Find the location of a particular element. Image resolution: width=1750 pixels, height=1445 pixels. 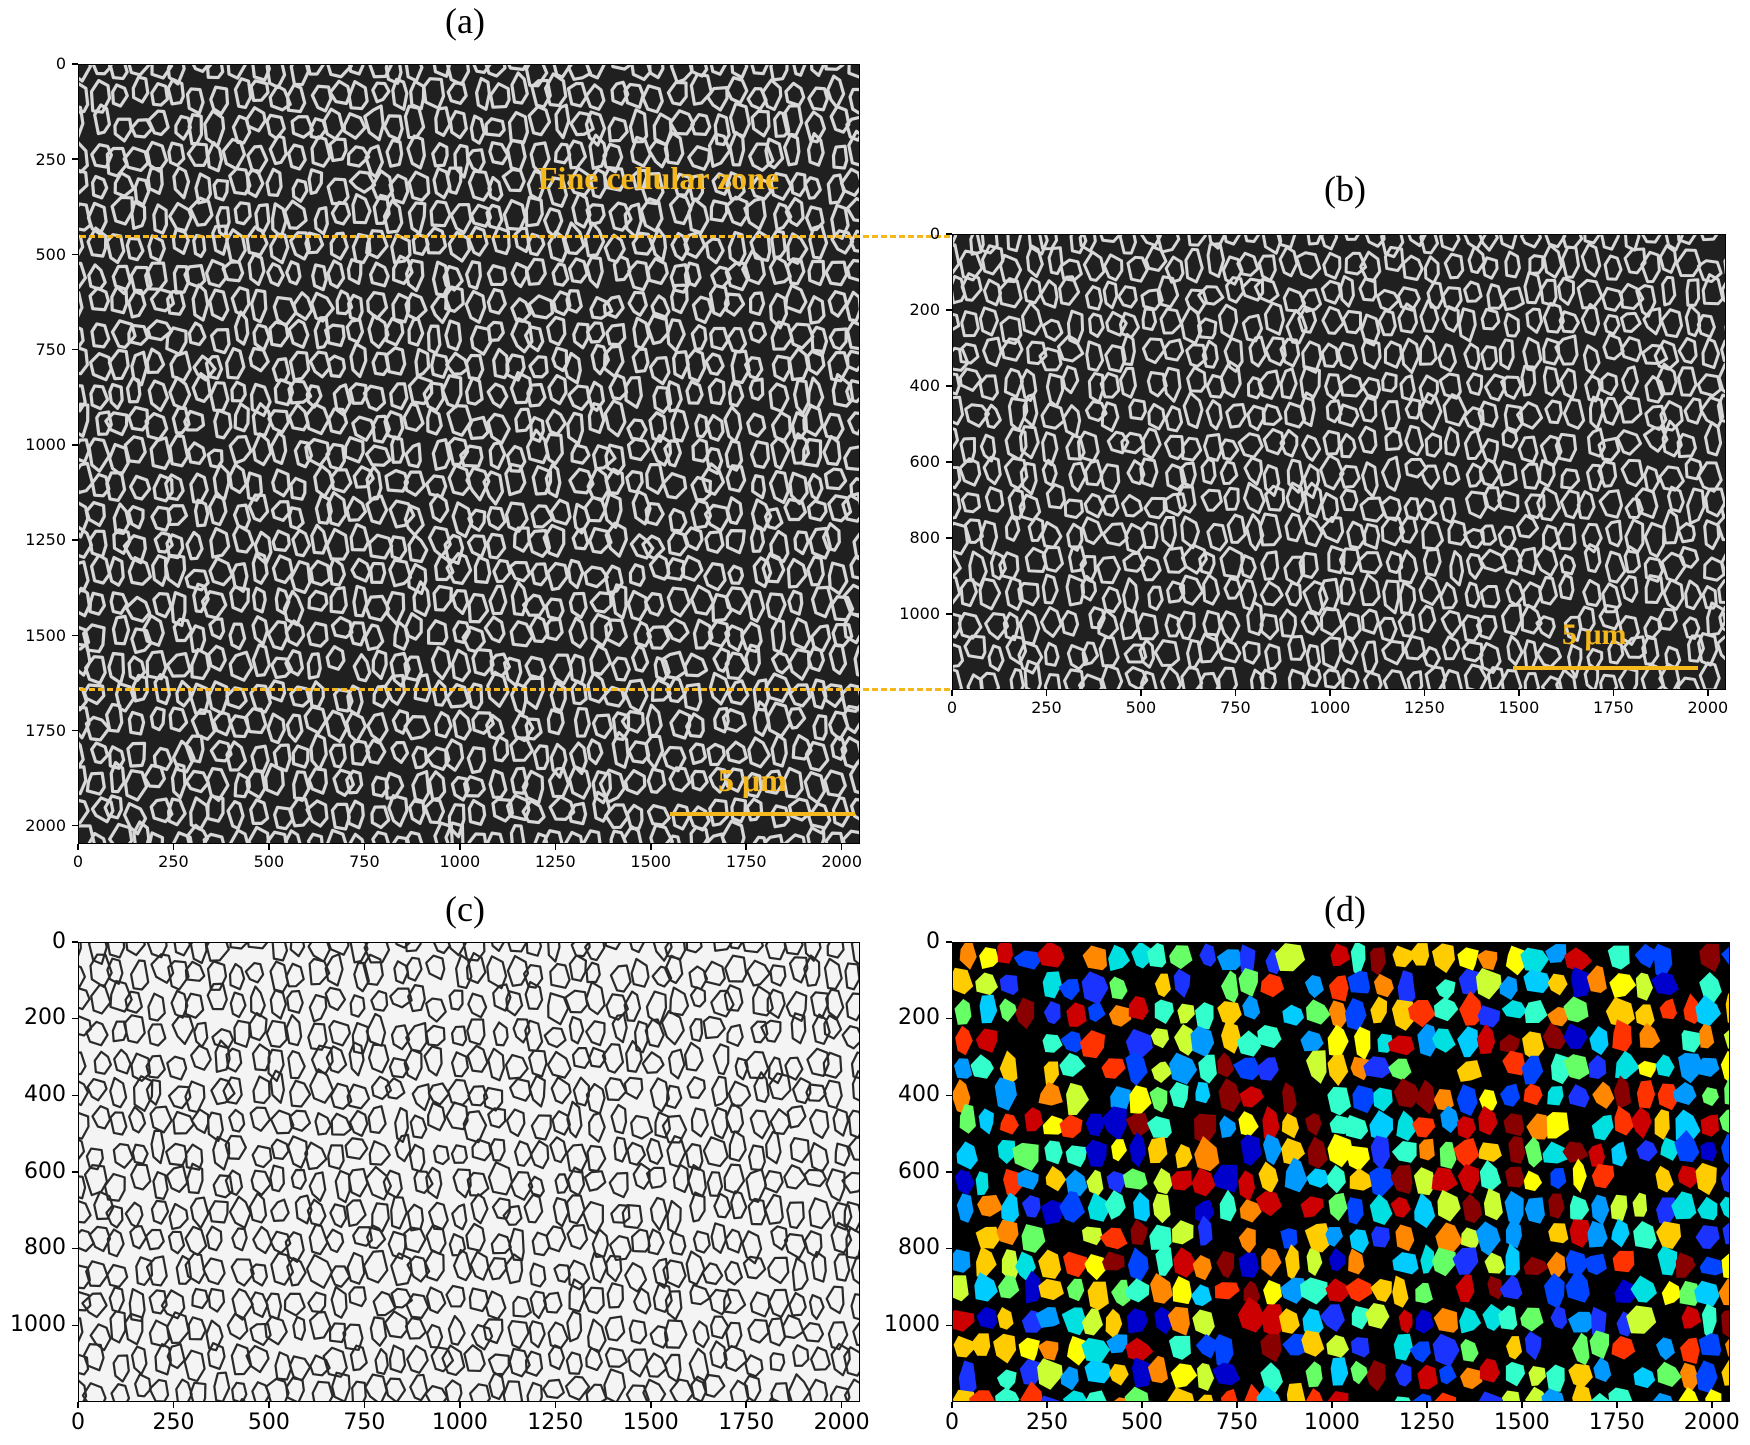

panel-a-x-tick-label: 500 is located at coordinates (269, 861).